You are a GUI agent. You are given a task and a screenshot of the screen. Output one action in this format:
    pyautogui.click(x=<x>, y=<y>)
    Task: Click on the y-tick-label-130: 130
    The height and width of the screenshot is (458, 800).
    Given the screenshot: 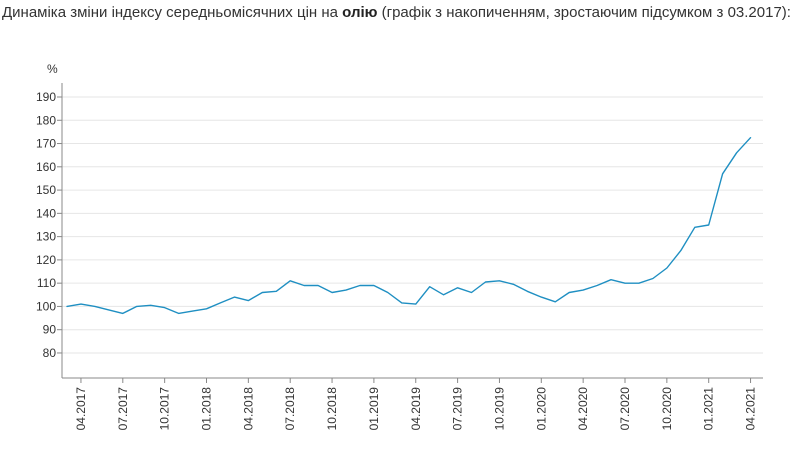 What is the action you would take?
    pyautogui.click(x=46, y=237)
    